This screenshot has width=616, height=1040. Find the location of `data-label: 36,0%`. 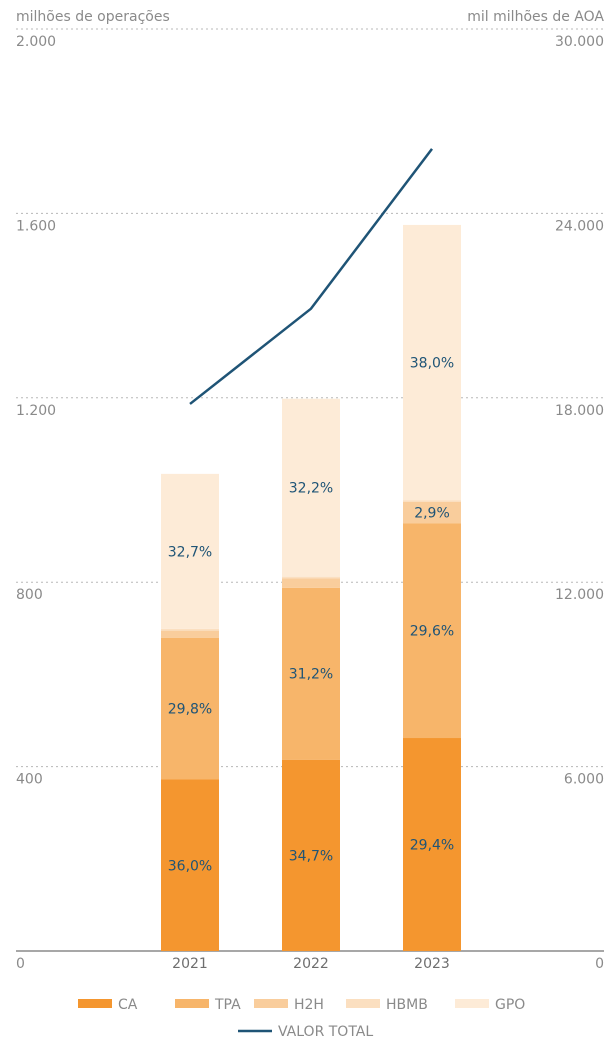

data-label: 36,0% is located at coordinates (190, 866).